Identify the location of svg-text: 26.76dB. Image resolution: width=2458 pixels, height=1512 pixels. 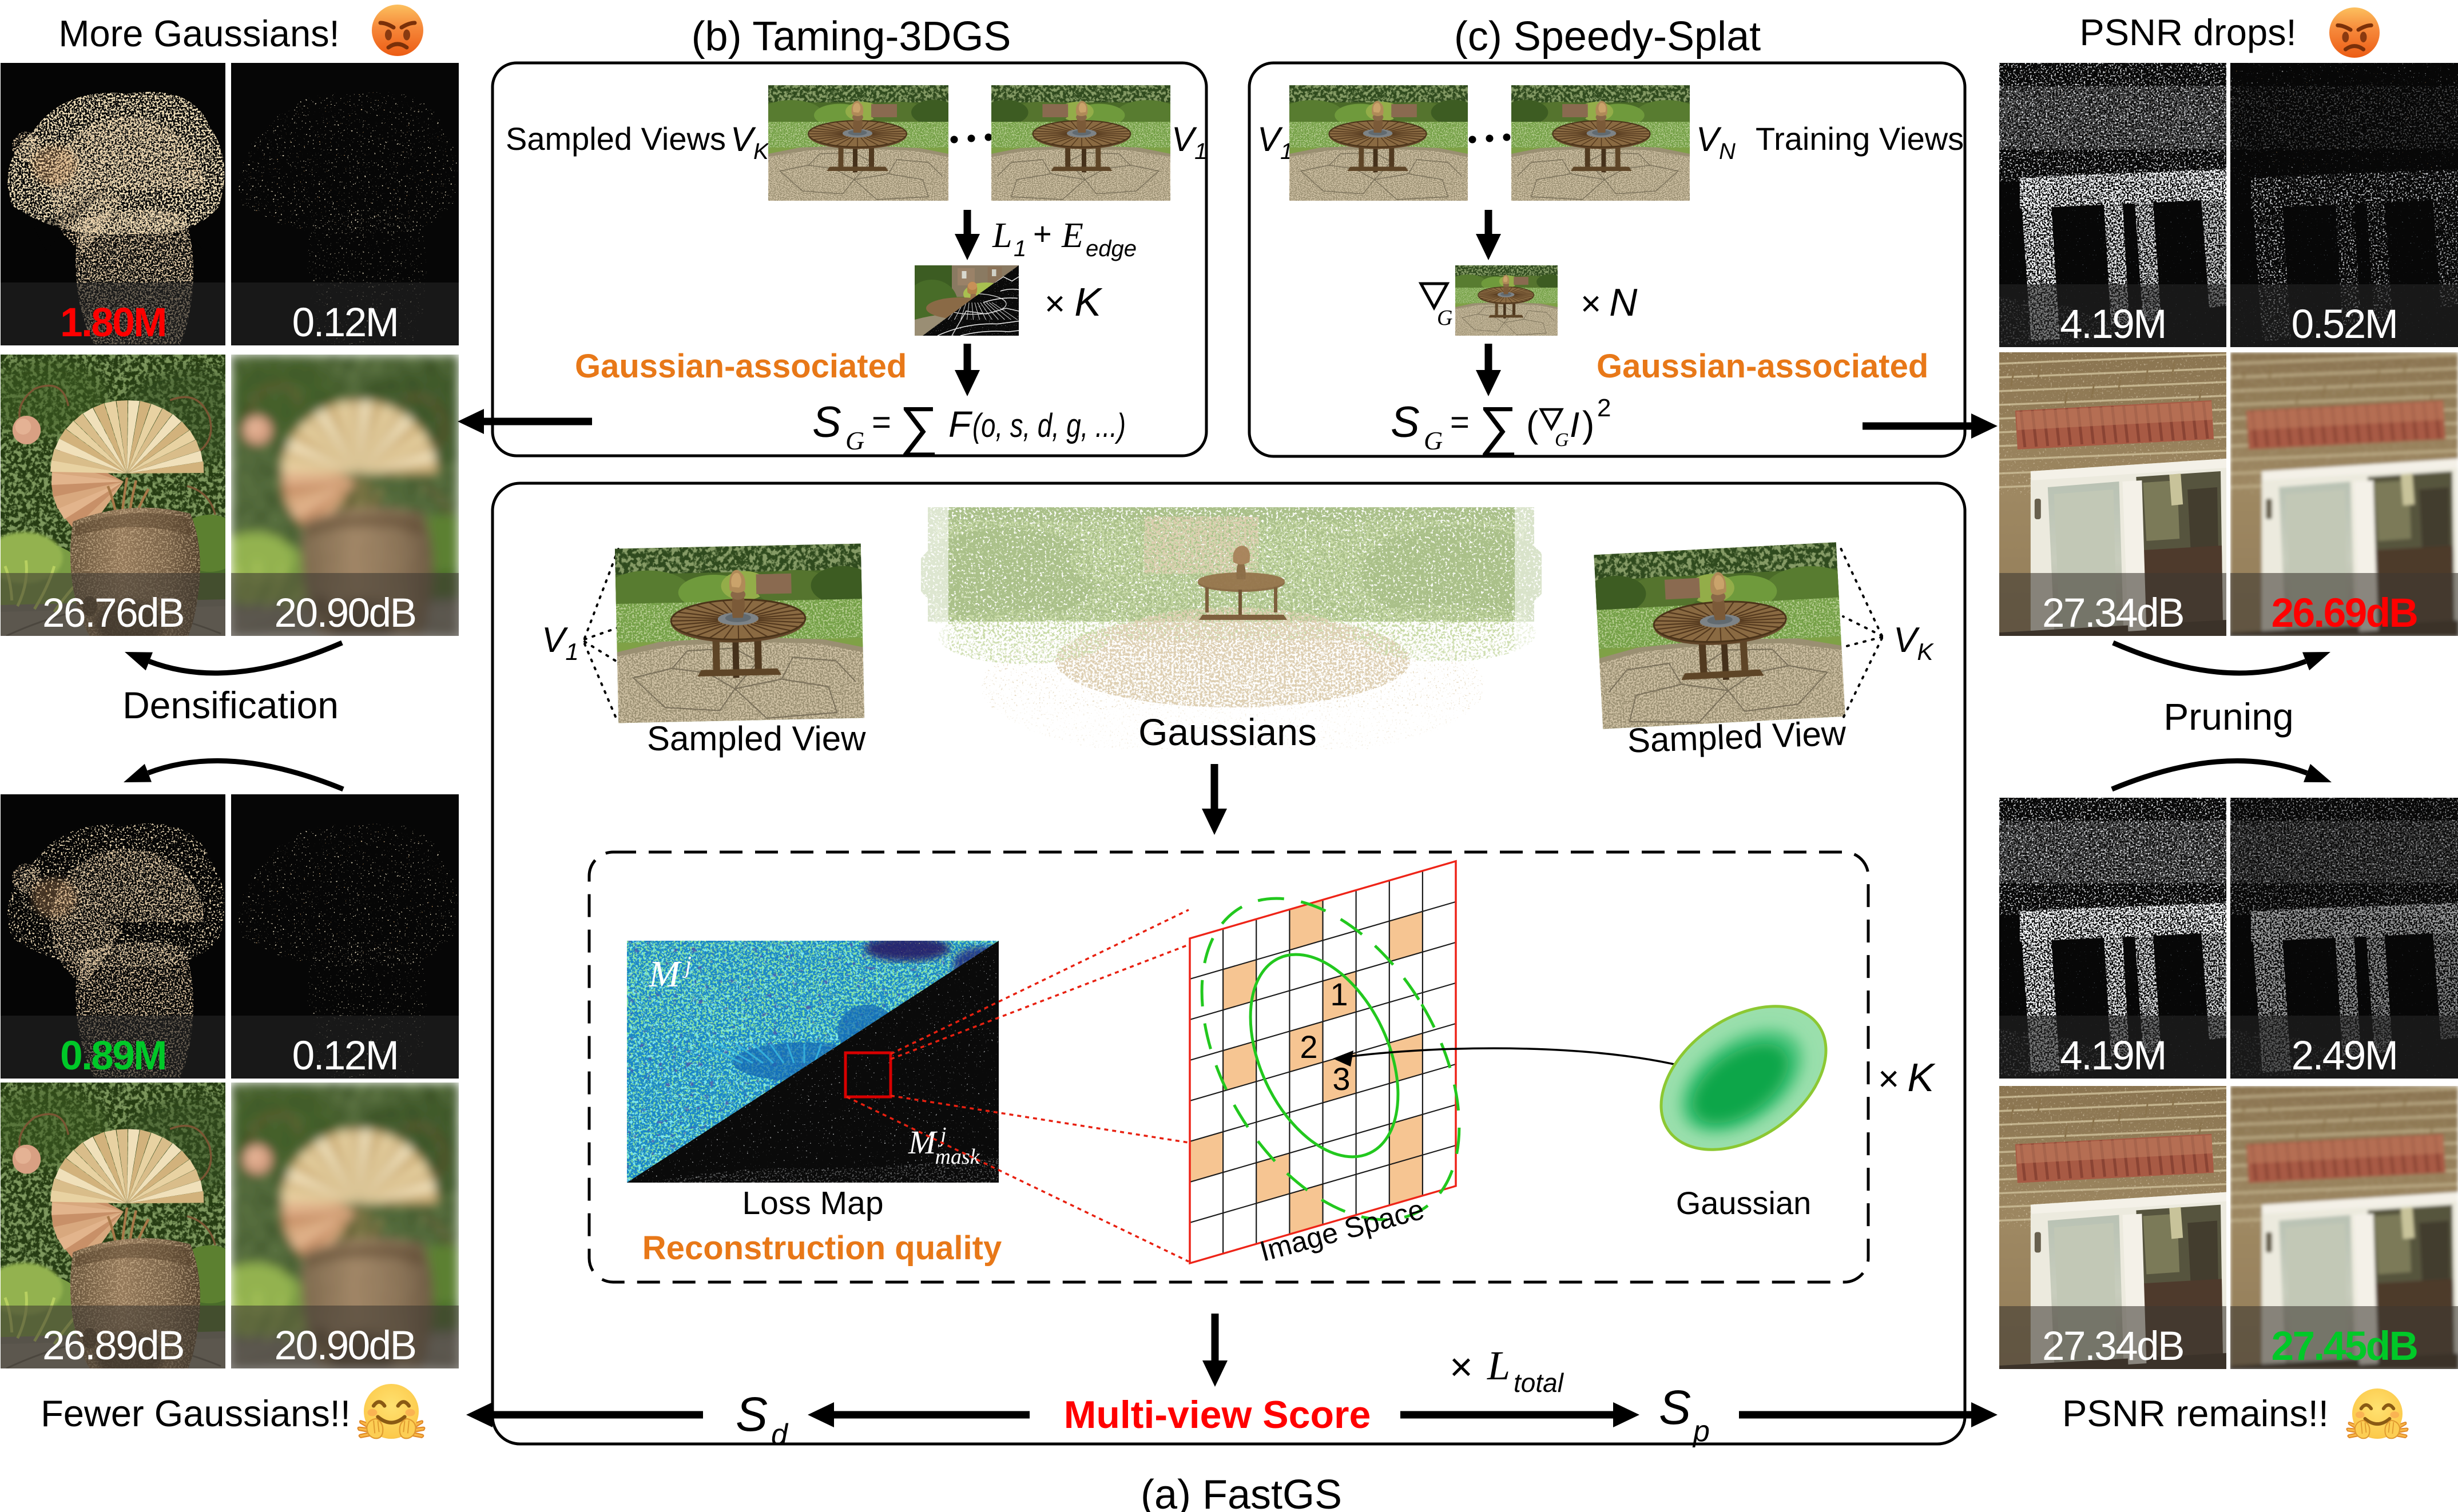
(113, 613).